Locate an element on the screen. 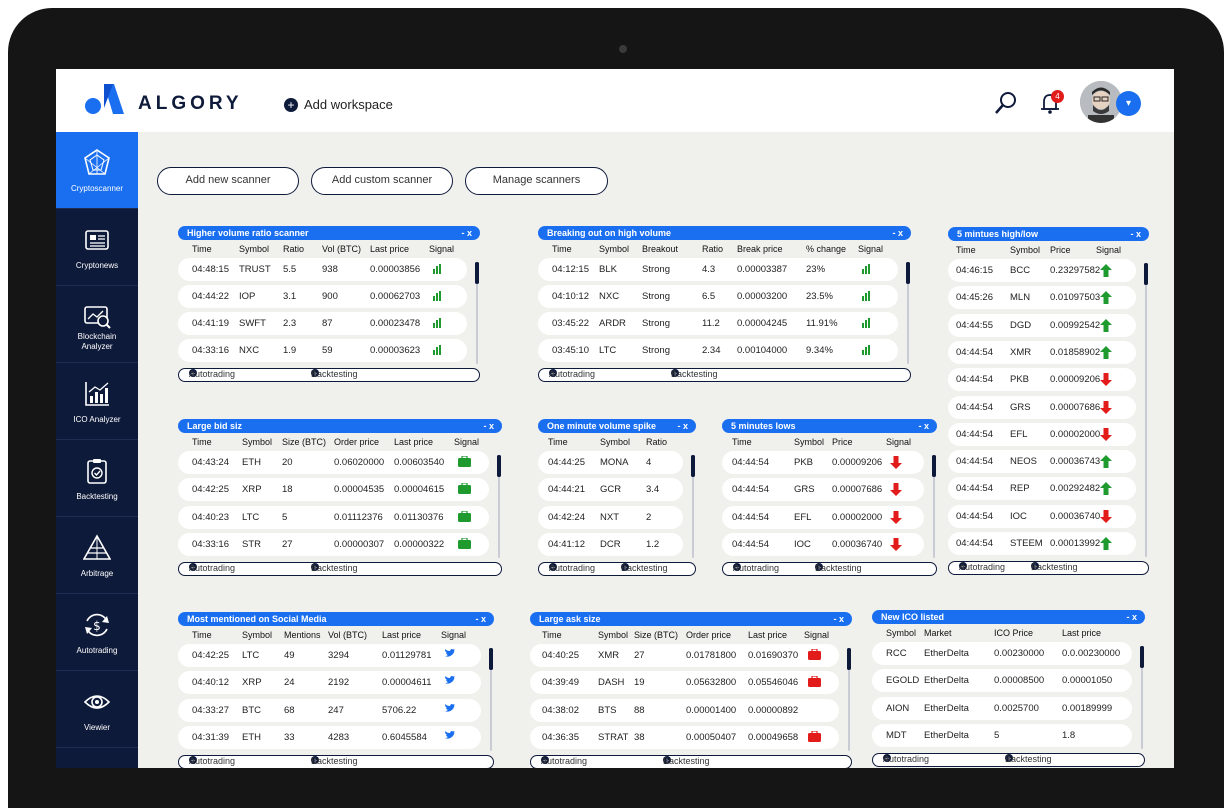 This screenshot has width=1232, height=808. table-row: 04:44:21 GCR 3.4 is located at coordinates (610, 490).